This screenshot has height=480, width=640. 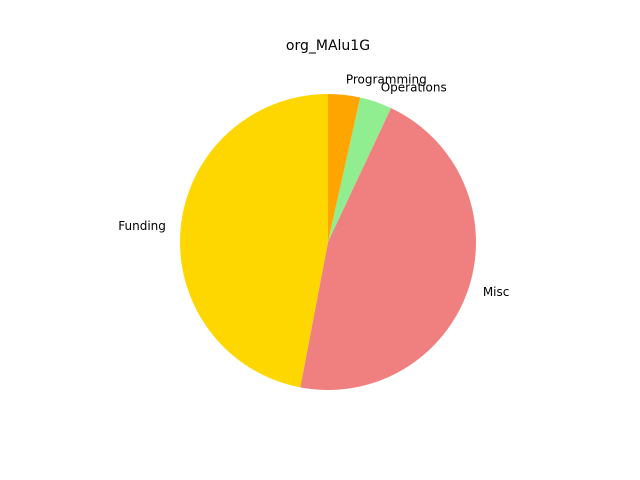 I want to click on pie-slice-operations, so click(x=360, y=169).